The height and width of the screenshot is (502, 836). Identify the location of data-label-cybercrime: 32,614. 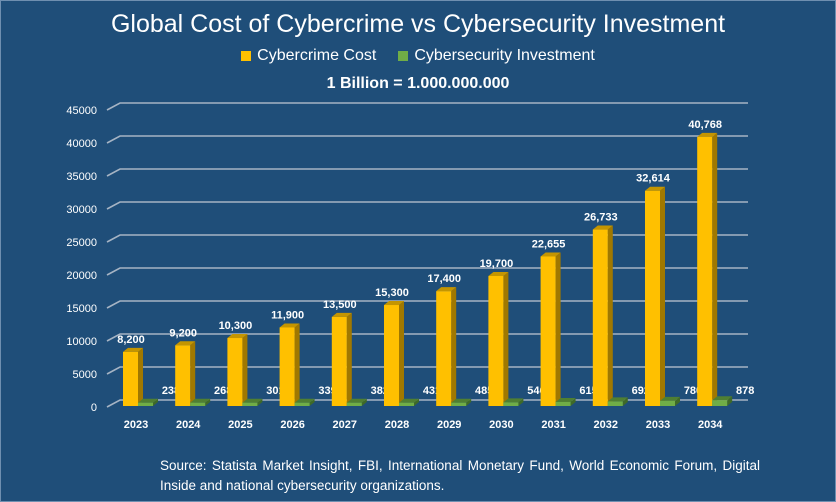
(653, 179).